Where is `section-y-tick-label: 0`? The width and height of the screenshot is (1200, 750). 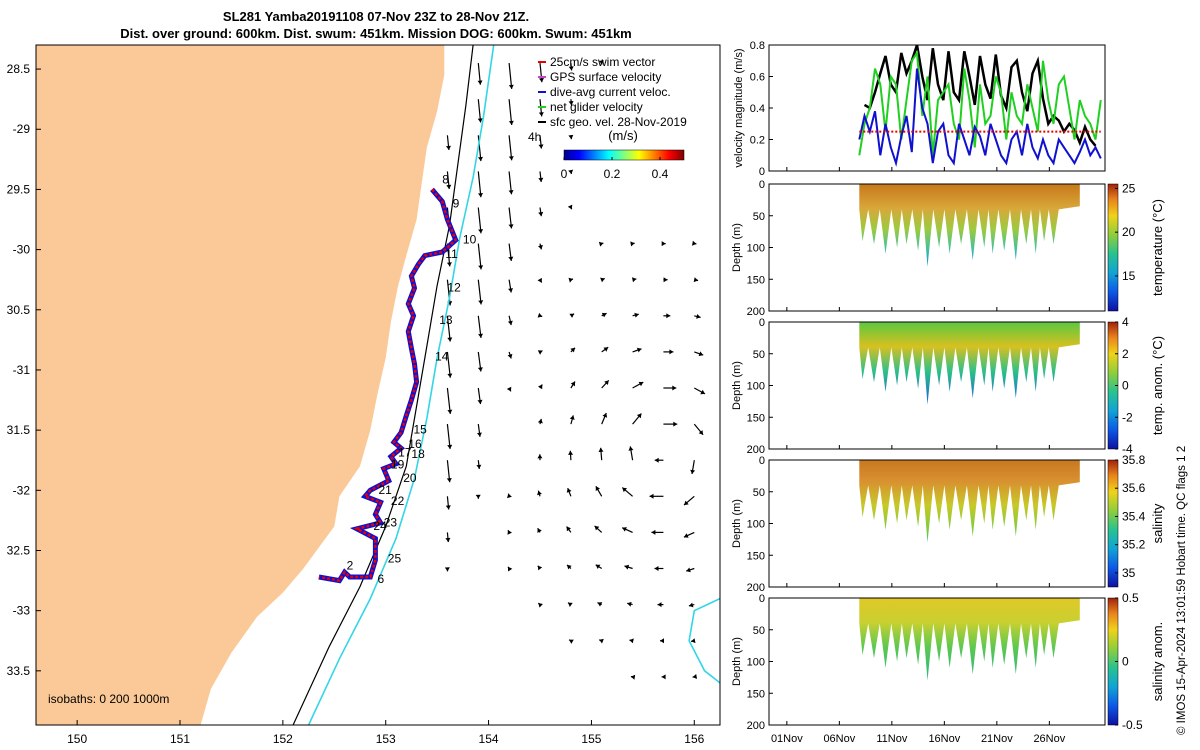 section-y-tick-label: 0 is located at coordinates (762, 323).